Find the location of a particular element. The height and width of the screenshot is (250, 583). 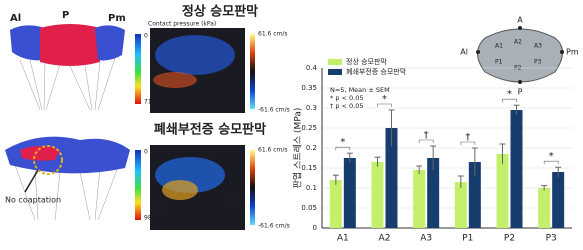

note: † p < 0.05 is located at coordinates (347, 106).